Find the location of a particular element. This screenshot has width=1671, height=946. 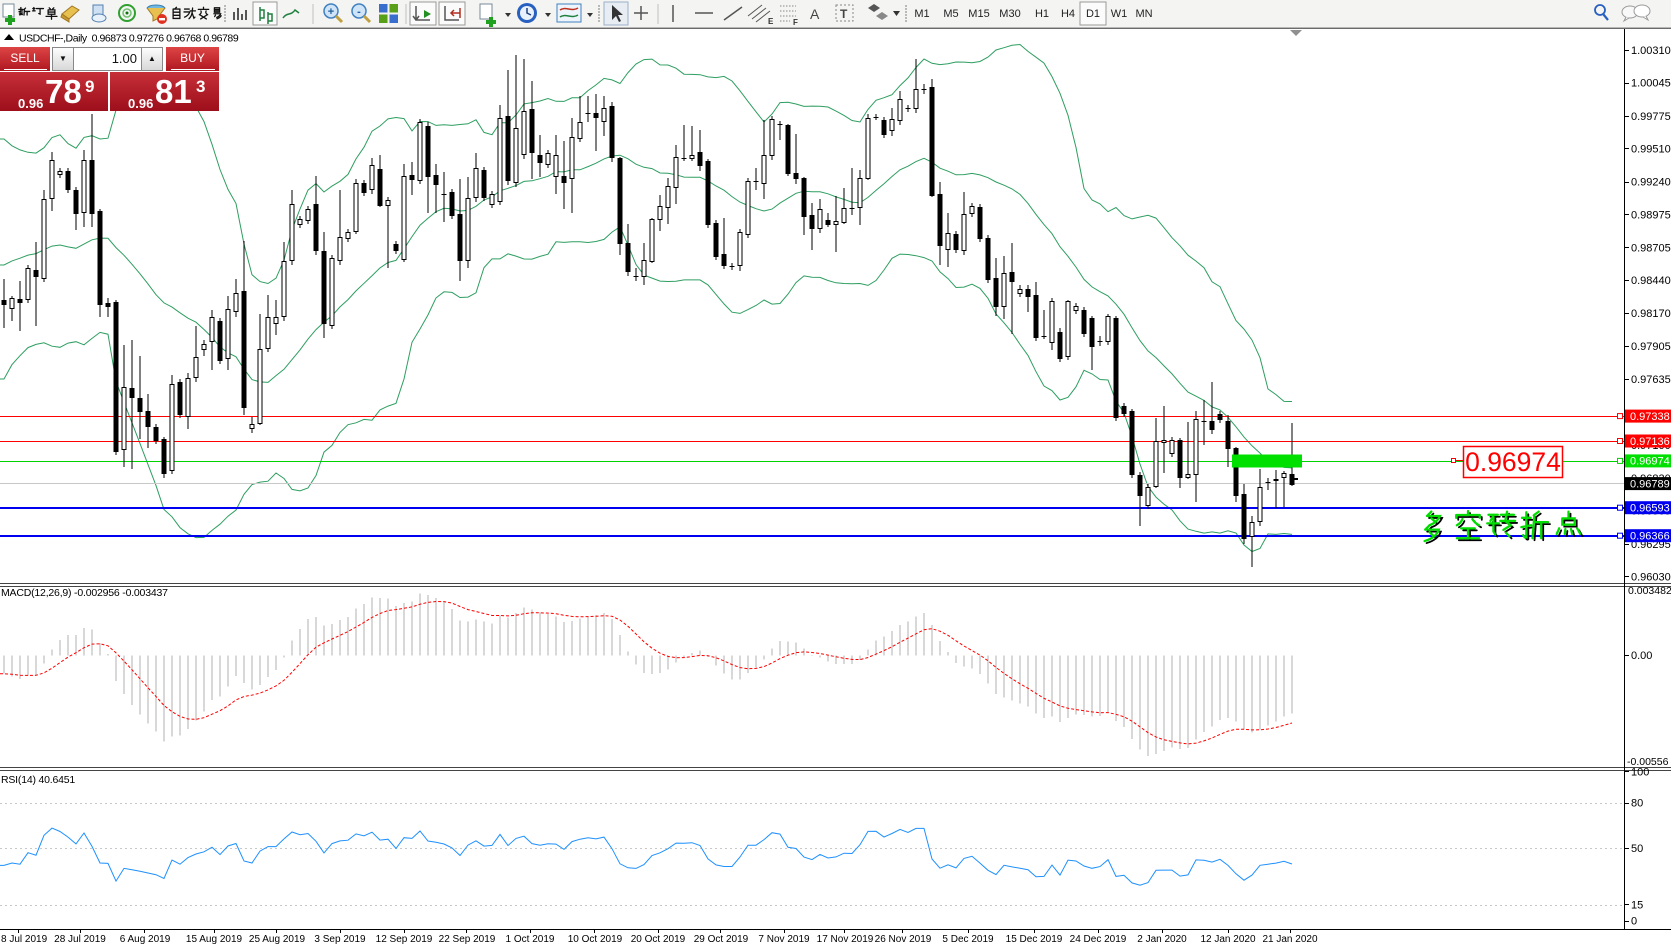

svg-text: E is located at coordinates (771, 21).